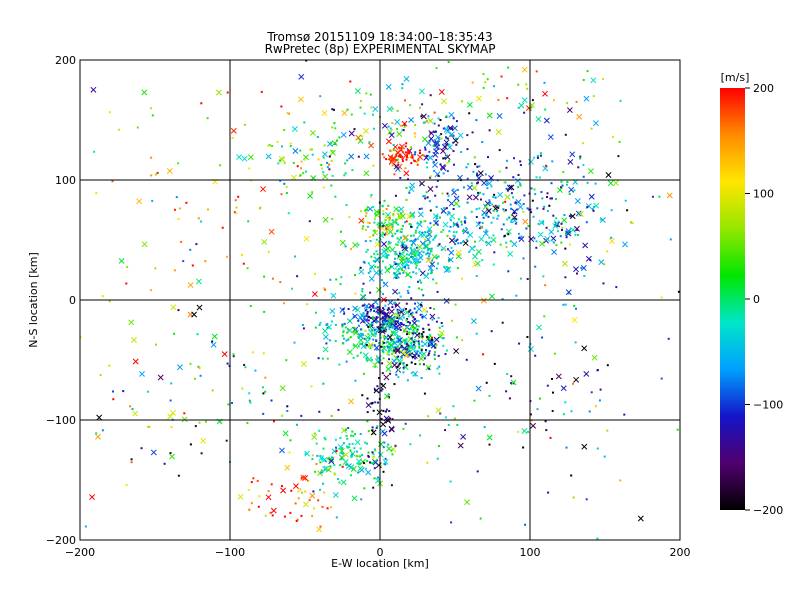 The height and width of the screenshot is (600, 800). I want to click on colorbar-tick-label: −200, so click(768, 510).